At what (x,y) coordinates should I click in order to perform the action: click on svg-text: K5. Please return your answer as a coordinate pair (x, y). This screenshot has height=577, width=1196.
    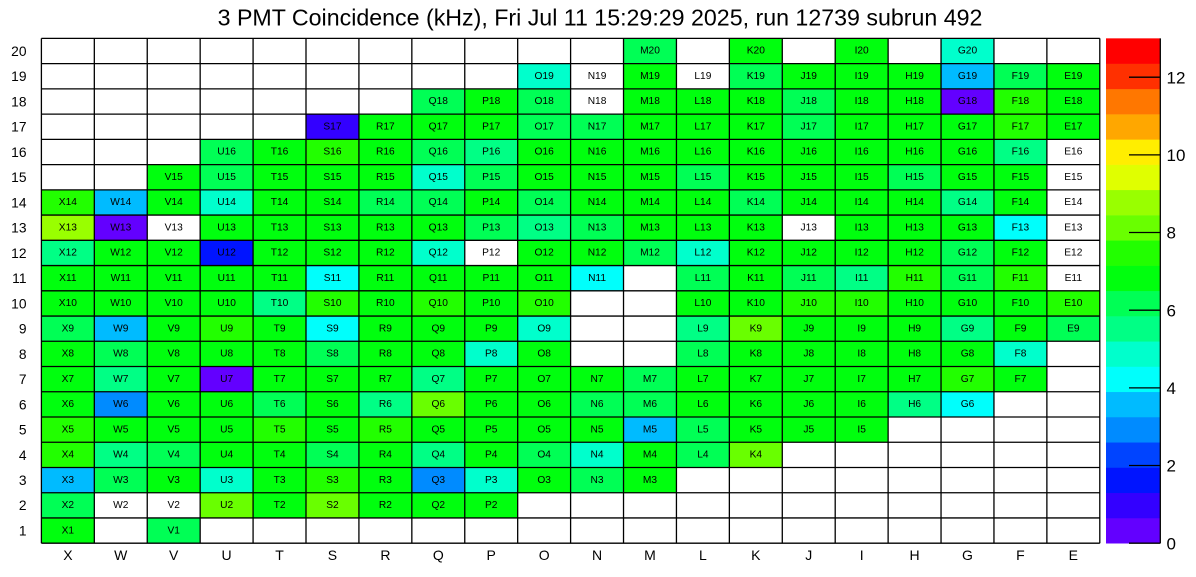
    Looking at the image, I should click on (756, 429).